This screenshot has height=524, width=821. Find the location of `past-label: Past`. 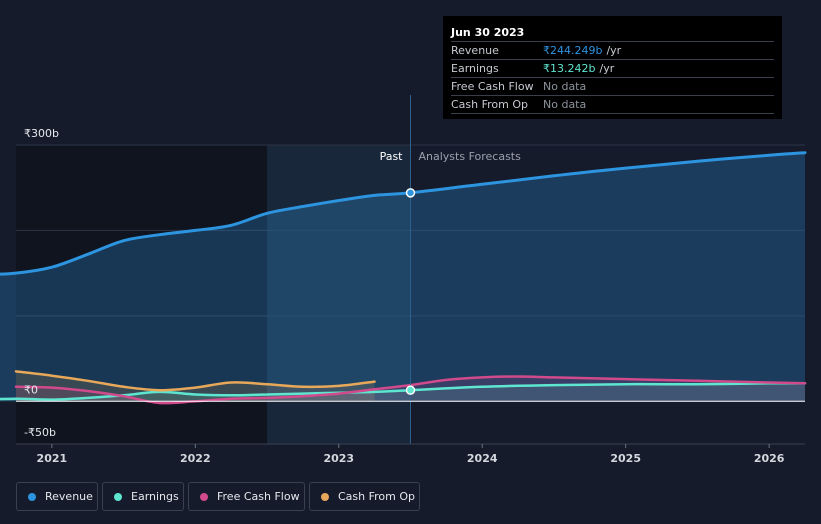

past-label: Past is located at coordinates (392, 156).